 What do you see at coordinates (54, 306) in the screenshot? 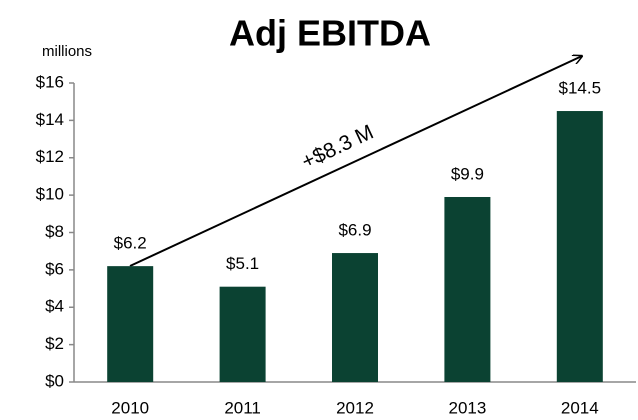
I see `y-tick-label: $4` at bounding box center [54, 306].